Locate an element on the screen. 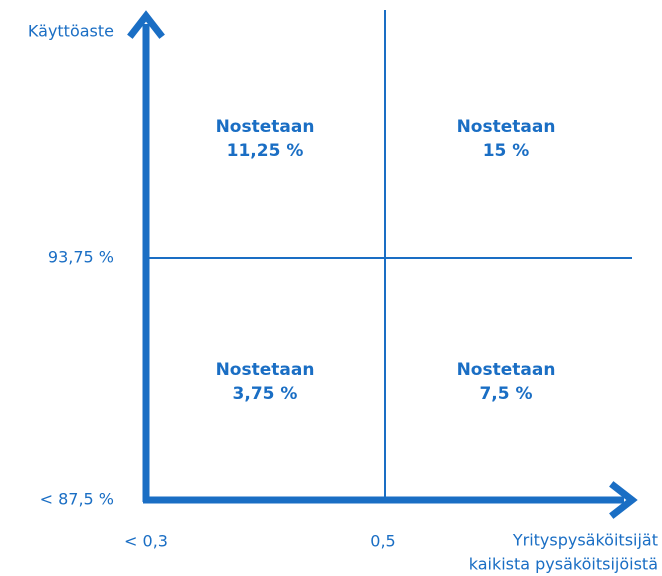  y-axis-title: Käyttöaste is located at coordinates (71, 31).